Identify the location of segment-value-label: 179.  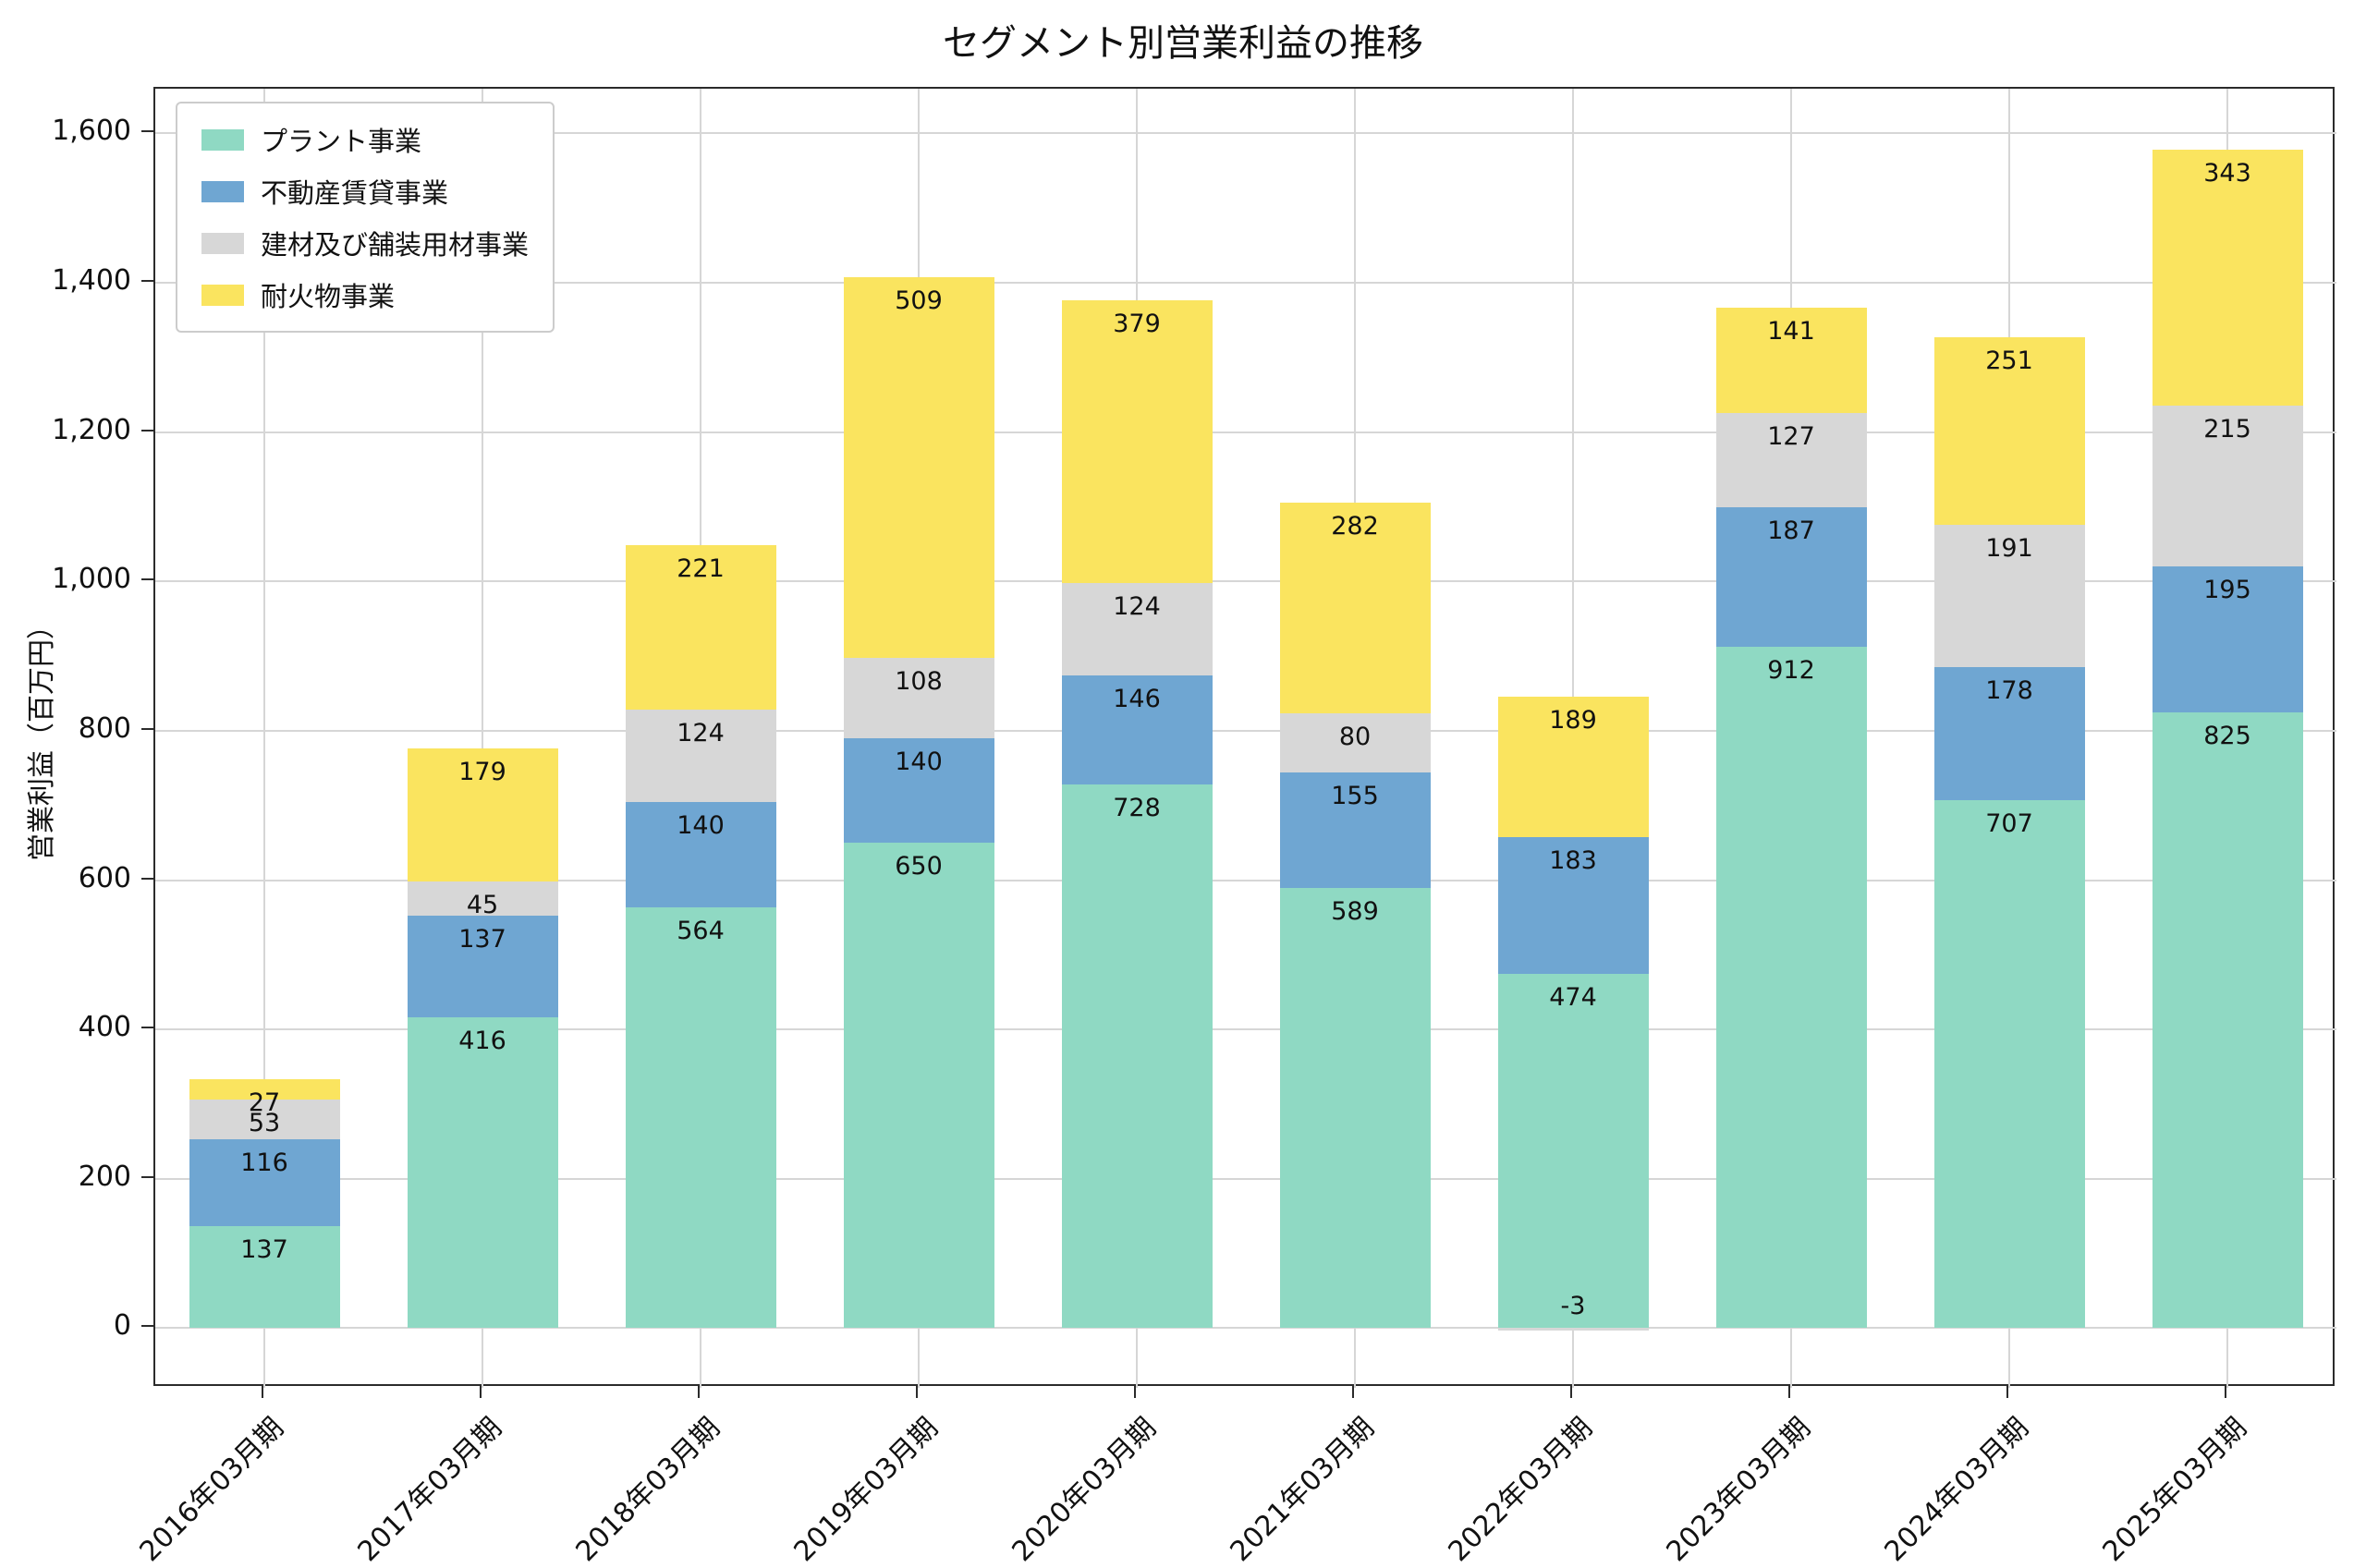
(482, 771).